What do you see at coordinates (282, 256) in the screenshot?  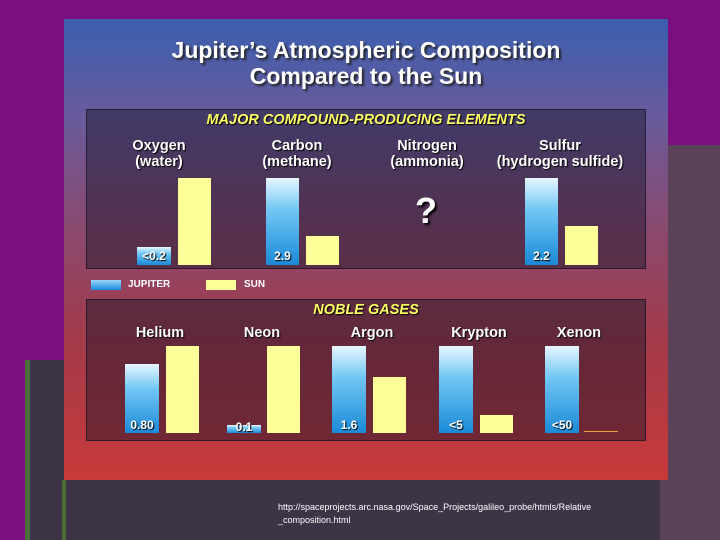 I see `value-jupiter-carbon: 2.9` at bounding box center [282, 256].